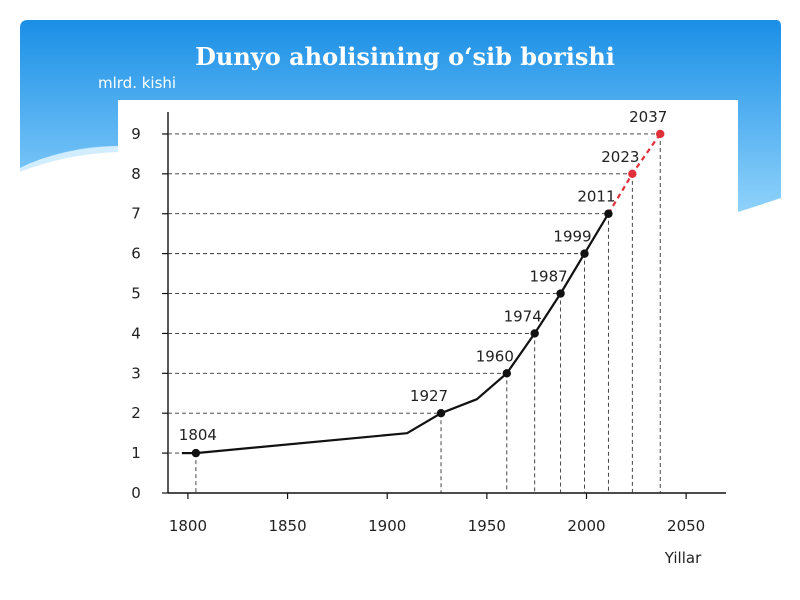 Image resolution: width=800 pixels, height=600 pixels. What do you see at coordinates (572, 237) in the screenshot?
I see `data-point-label: 1999` at bounding box center [572, 237].